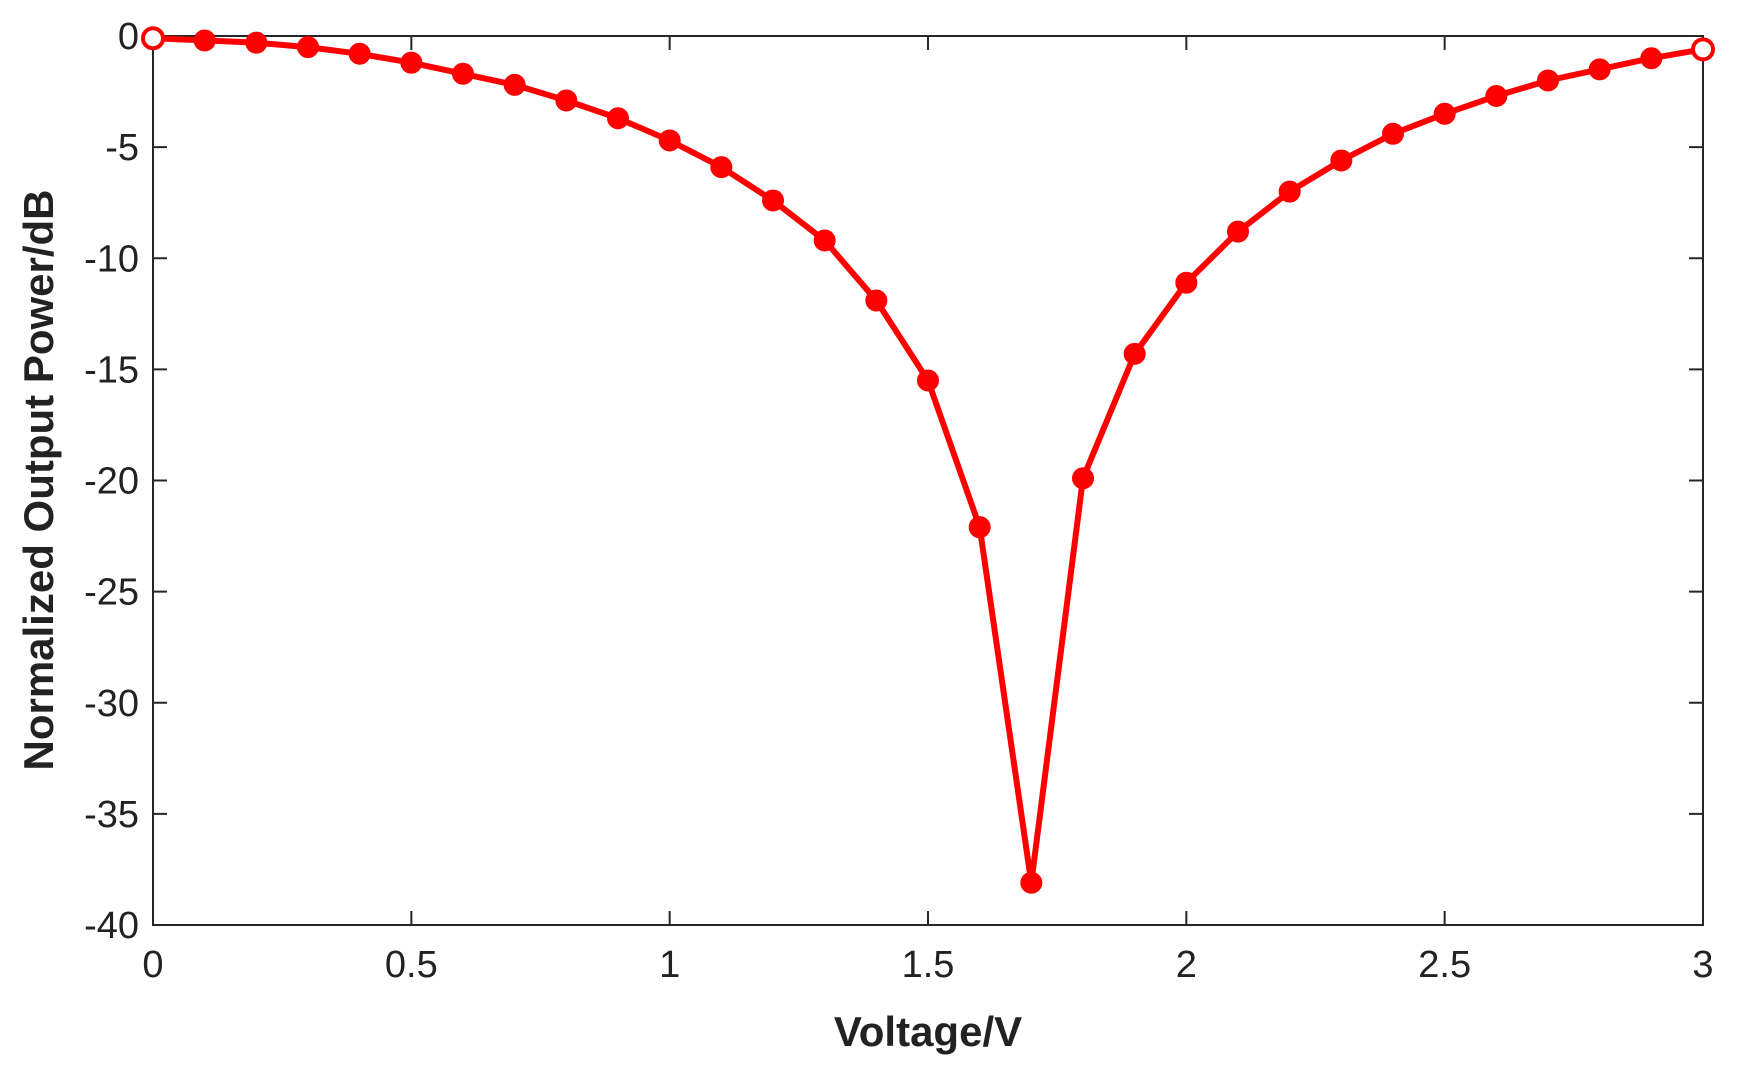 The height and width of the screenshot is (1074, 1741). What do you see at coordinates (1186, 965) in the screenshot?
I see `x-tick-label: 2` at bounding box center [1186, 965].